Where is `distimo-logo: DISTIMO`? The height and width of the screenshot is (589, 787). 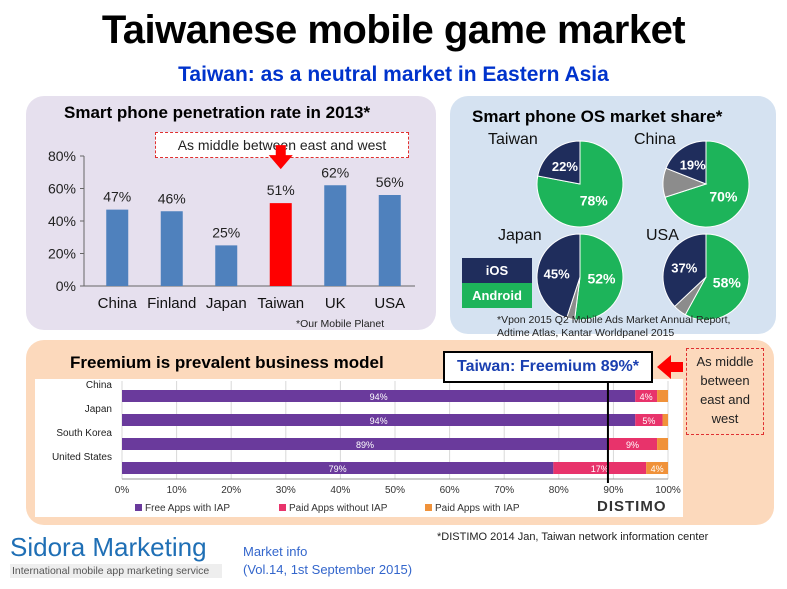
distimo-logo: DISTIMO is located at coordinates (632, 506).